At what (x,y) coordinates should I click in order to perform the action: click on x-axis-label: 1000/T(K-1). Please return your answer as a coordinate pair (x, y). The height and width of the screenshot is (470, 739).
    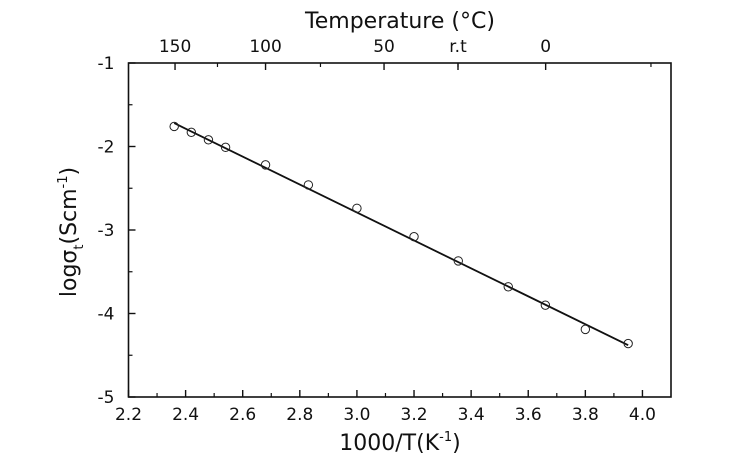
    Looking at the image, I should click on (399, 443).